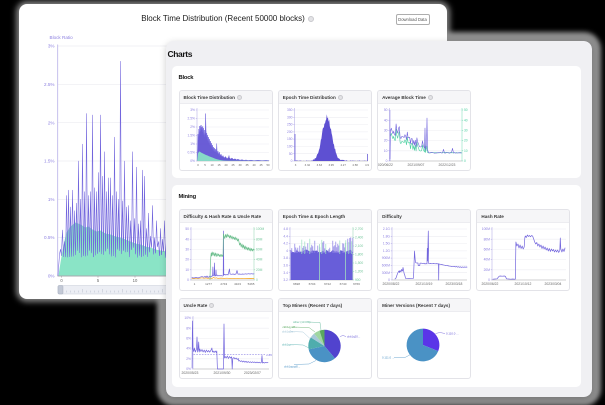  I want to click on svg-text: 2023/03/04, so click(553, 284).